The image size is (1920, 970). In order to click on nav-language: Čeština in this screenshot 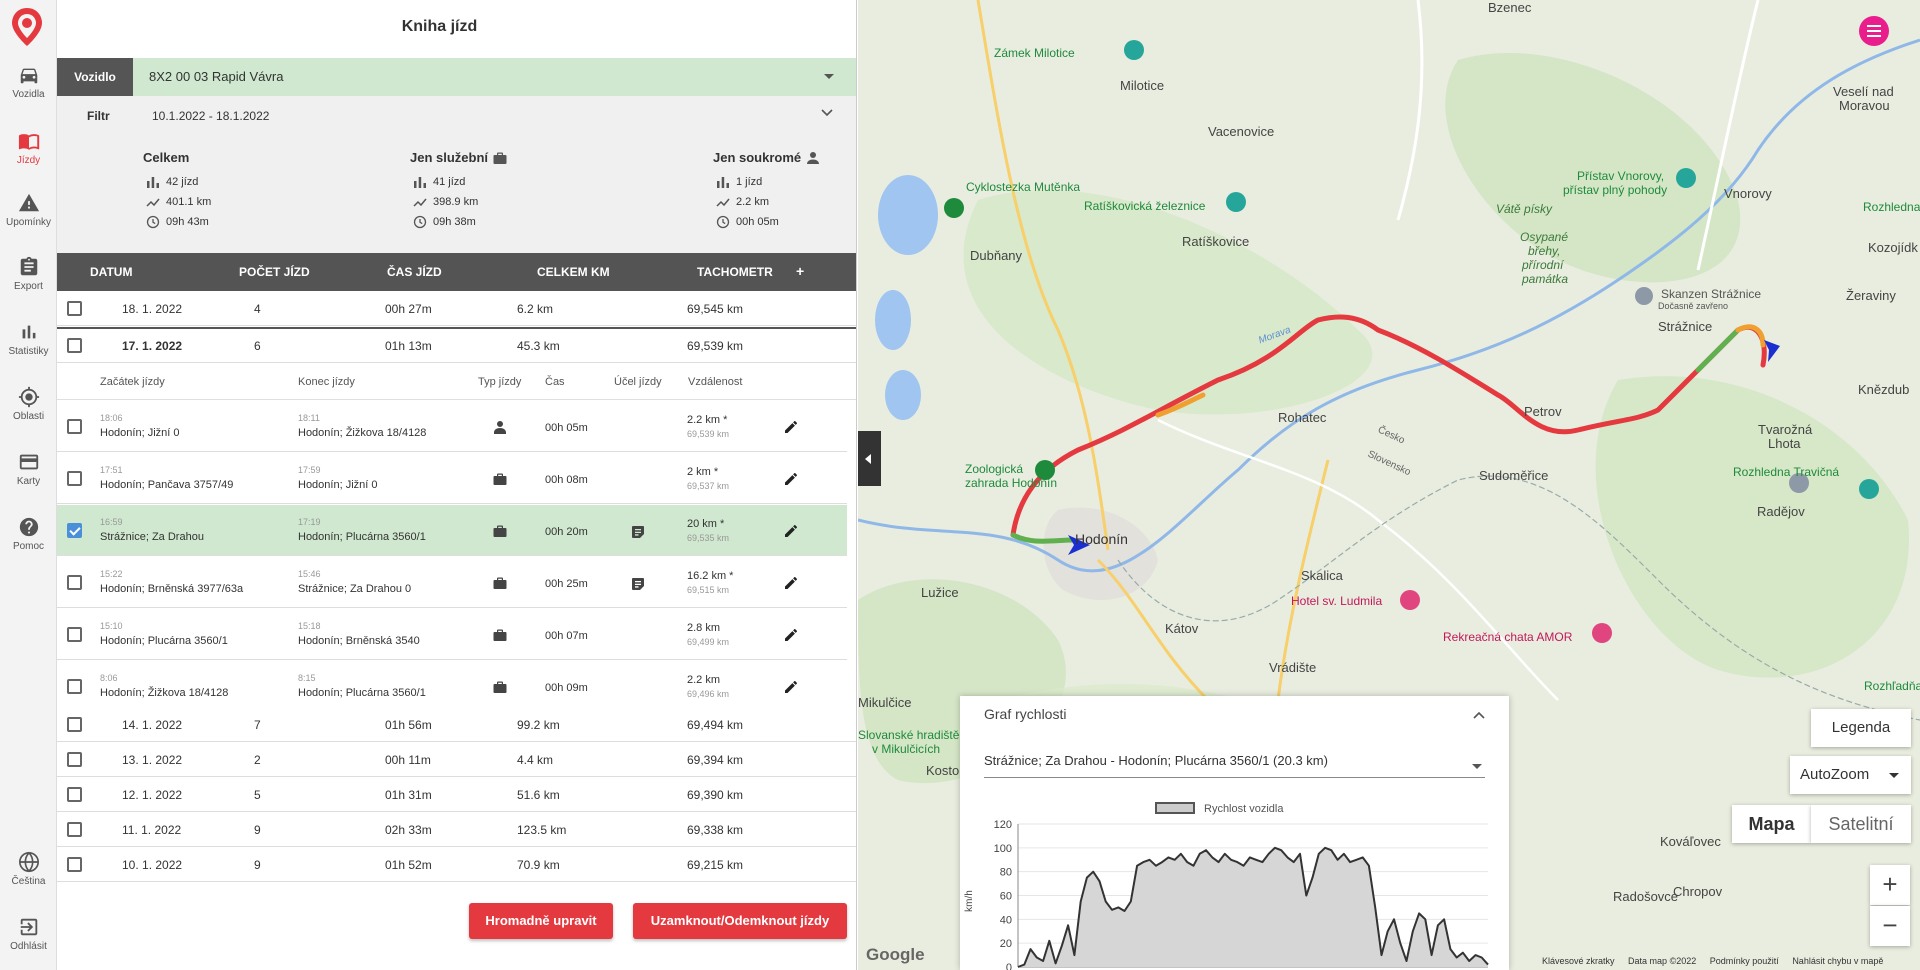, I will do `click(28, 869)`.